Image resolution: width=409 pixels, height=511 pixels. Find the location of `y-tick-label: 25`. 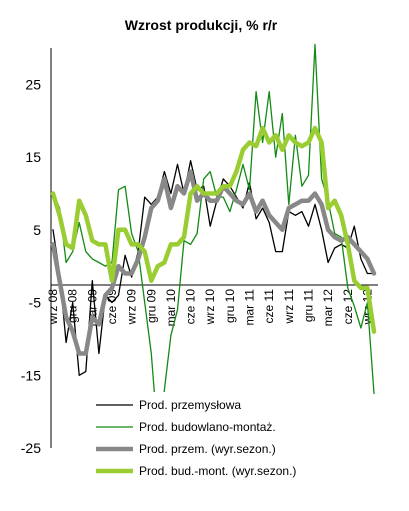

y-tick-label: 25 is located at coordinates (33, 84).